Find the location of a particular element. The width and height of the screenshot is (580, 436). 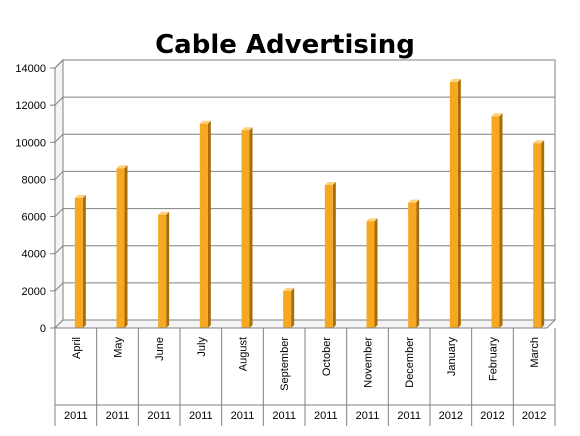

x-tick-label: January is located at coordinates (452, 357).